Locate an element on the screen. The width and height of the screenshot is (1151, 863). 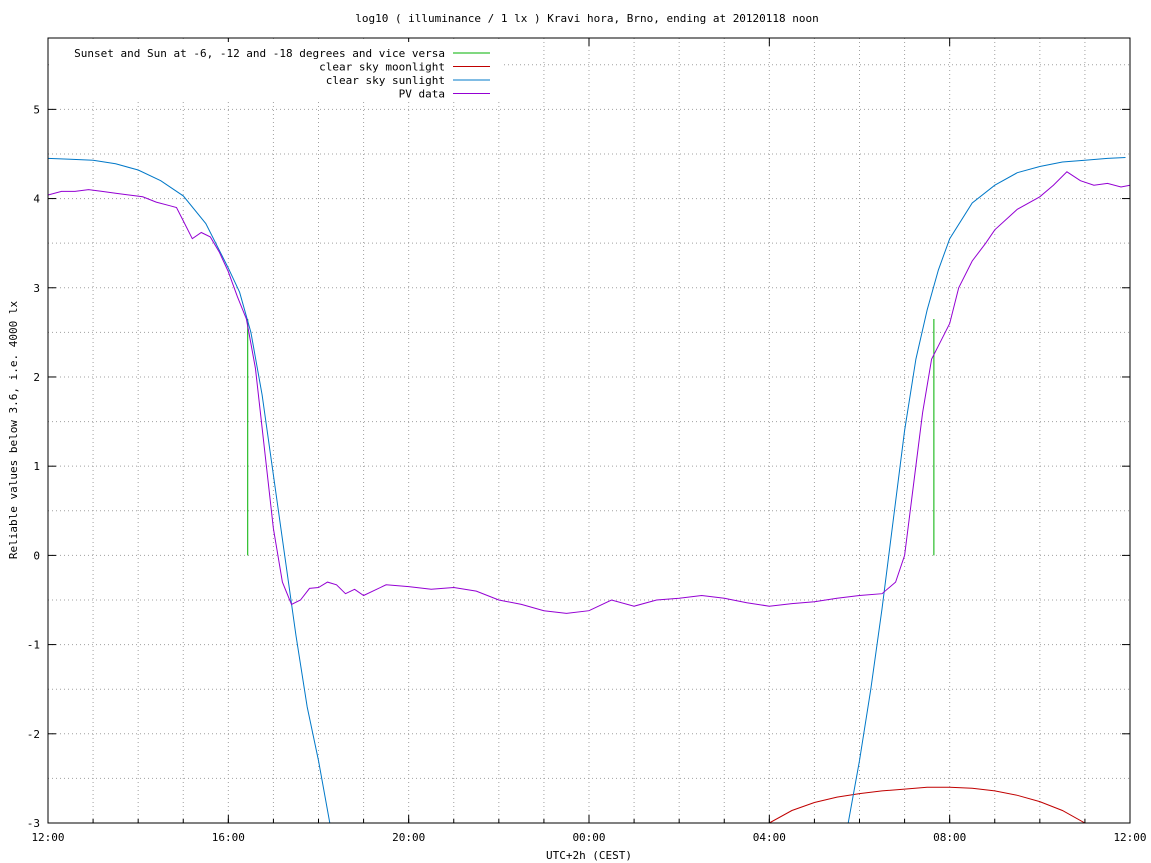
y-tick-label: 1 is located at coordinates (36, 466).